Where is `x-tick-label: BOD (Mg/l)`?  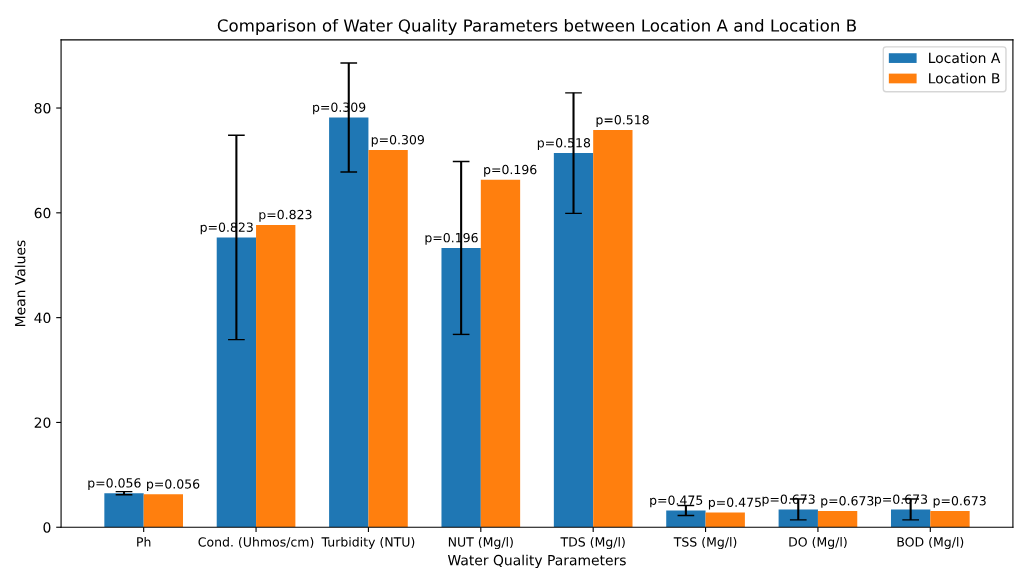 x-tick-label: BOD (Mg/l) is located at coordinates (930, 543).